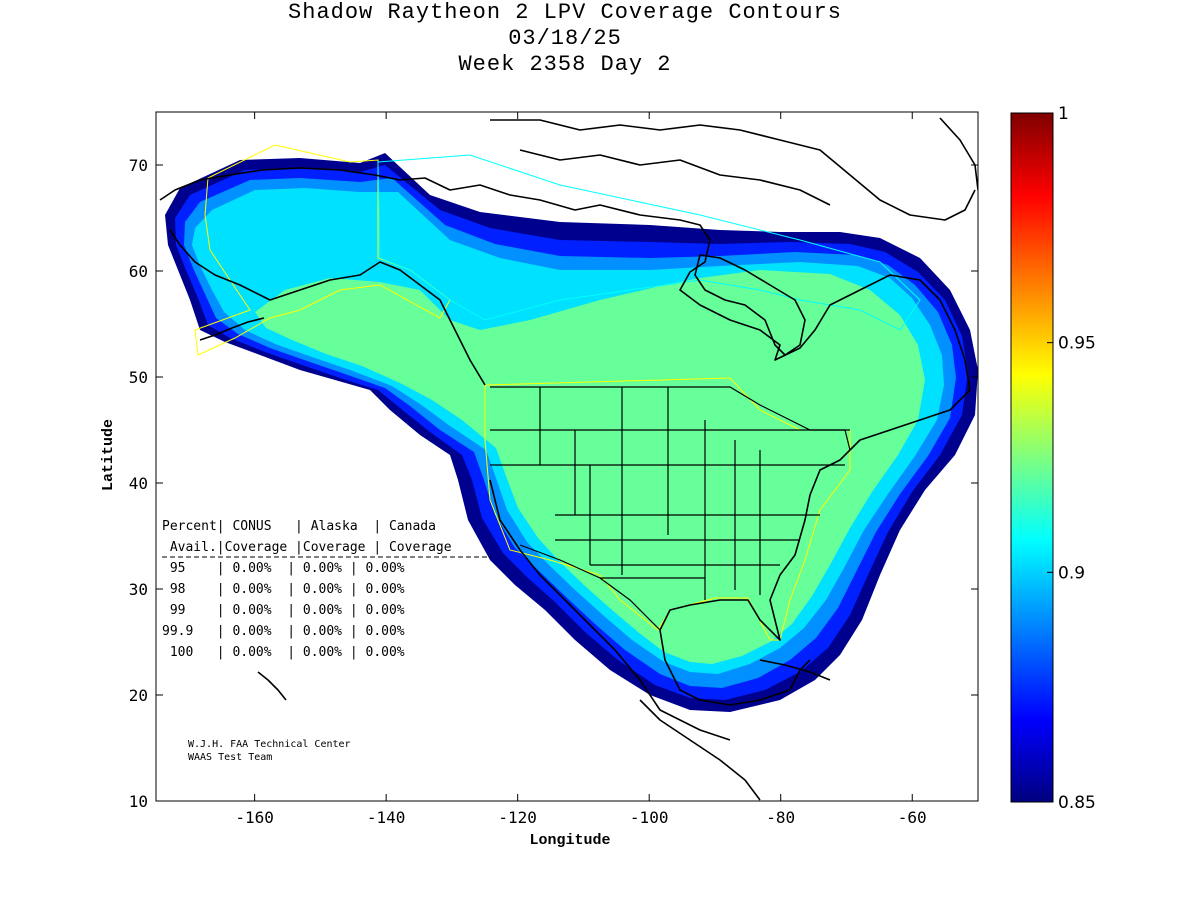 Image resolution: width=1200 pixels, height=900 pixels. Describe the element at coordinates (272, 686) in the screenshot. I see `hawaii` at that location.